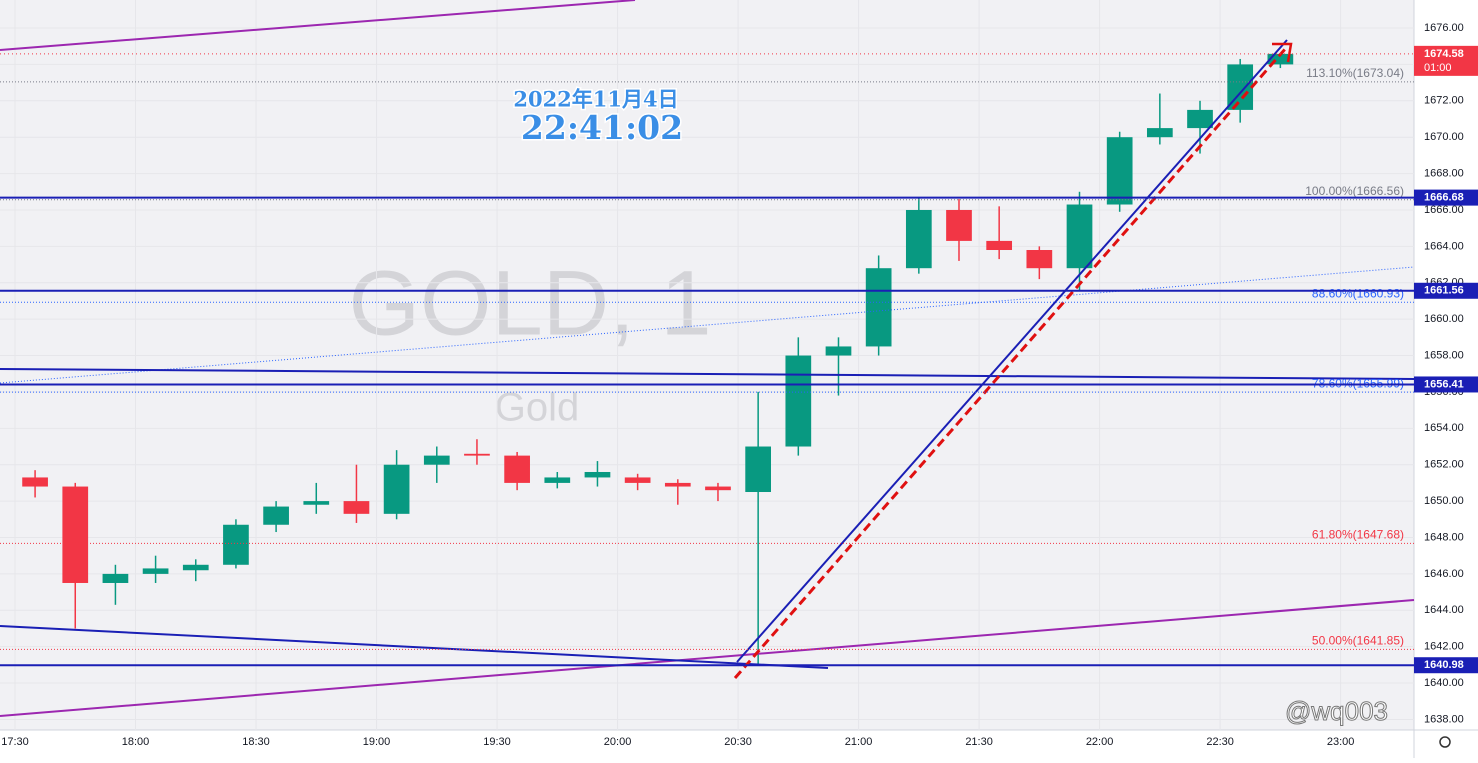  What do you see at coordinates (1445, 742) in the screenshot?
I see `settings-icon` at bounding box center [1445, 742].